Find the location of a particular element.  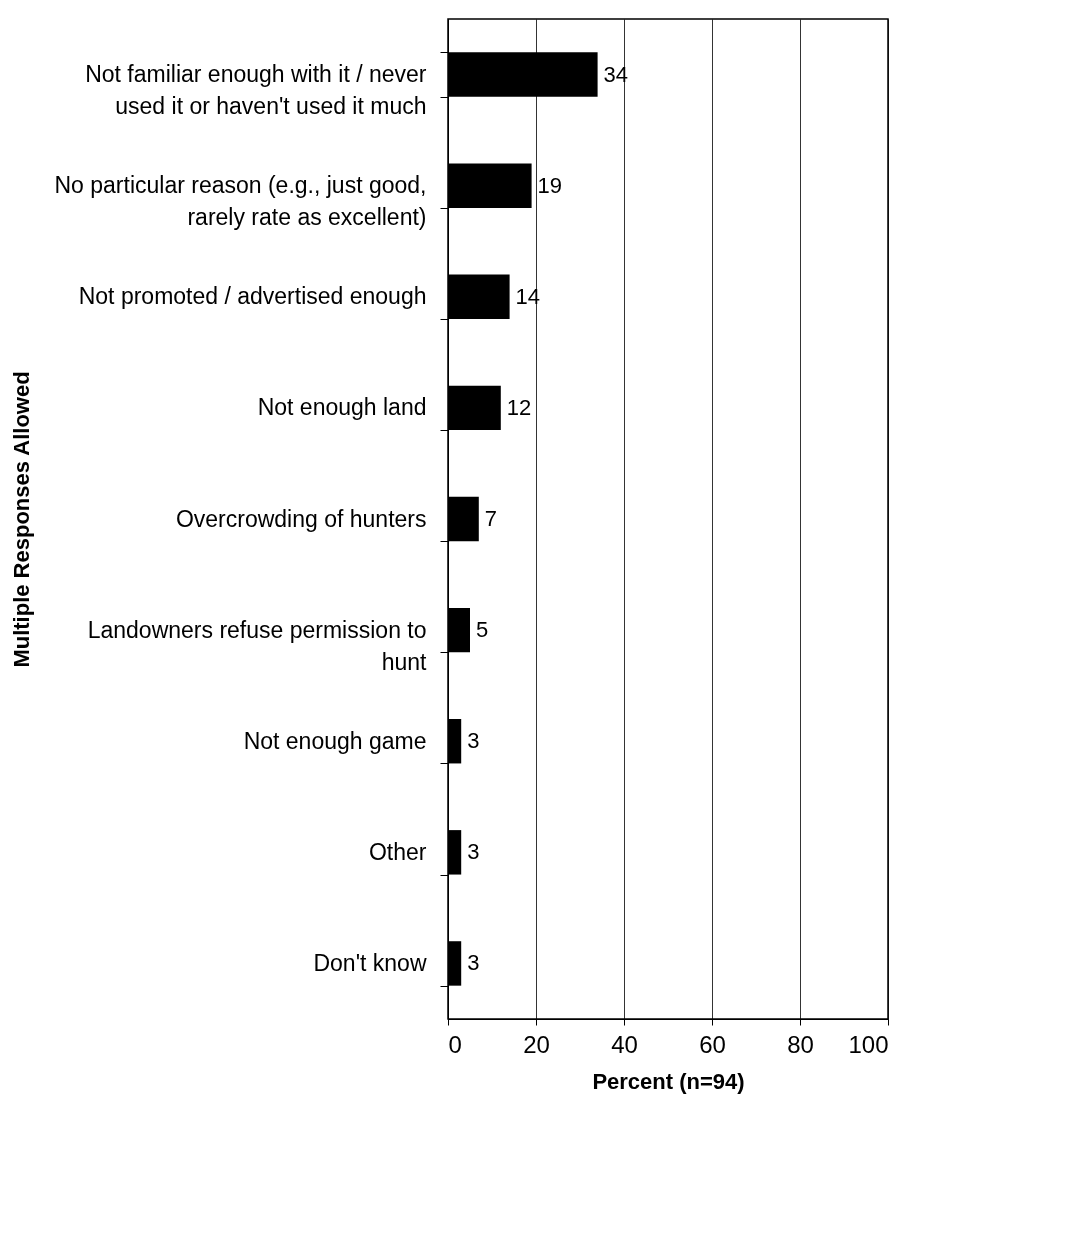

y-tick-label: Not familiar enough with it / never used it or haven't used it much is located at coordinates (256, 90).